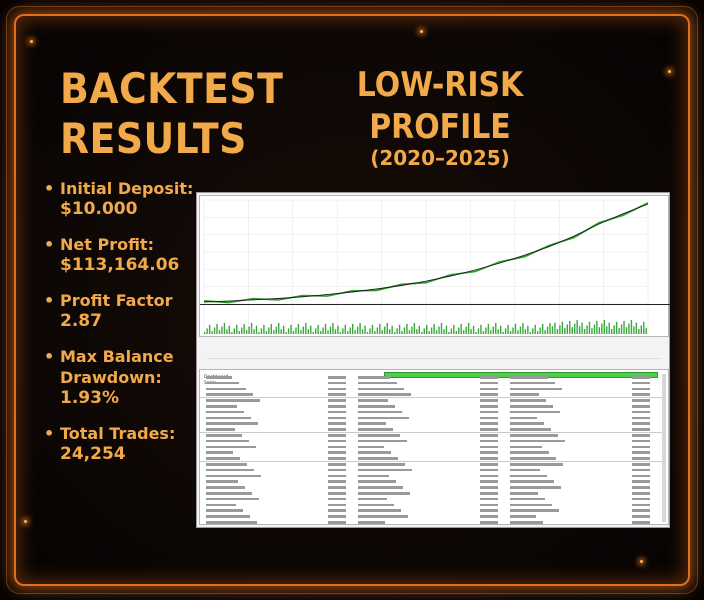  What do you see at coordinates (426, 266) in the screenshot?
I see `chart-grid` at bounding box center [426, 266].